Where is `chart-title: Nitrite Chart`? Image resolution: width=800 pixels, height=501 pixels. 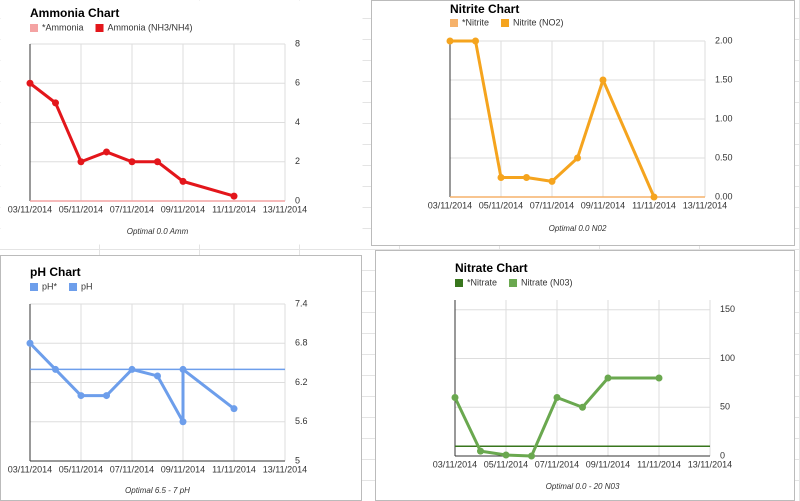
chart-title: Nitrite Chart is located at coordinates (484, 9).